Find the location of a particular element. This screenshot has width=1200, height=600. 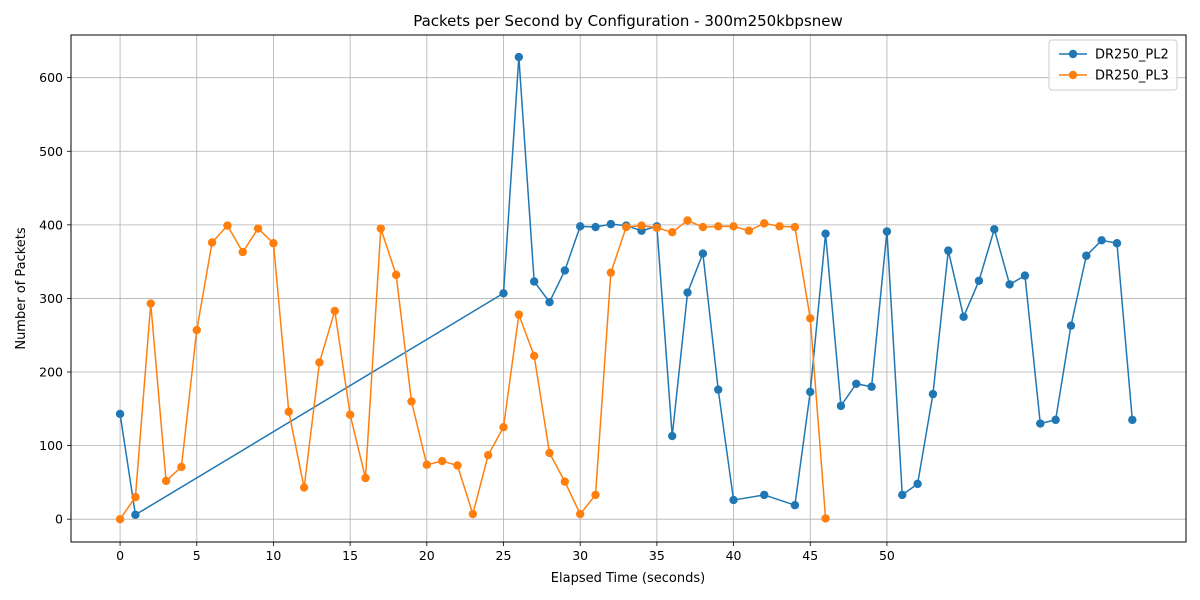

x-tick-label: 5 is located at coordinates (197, 555).